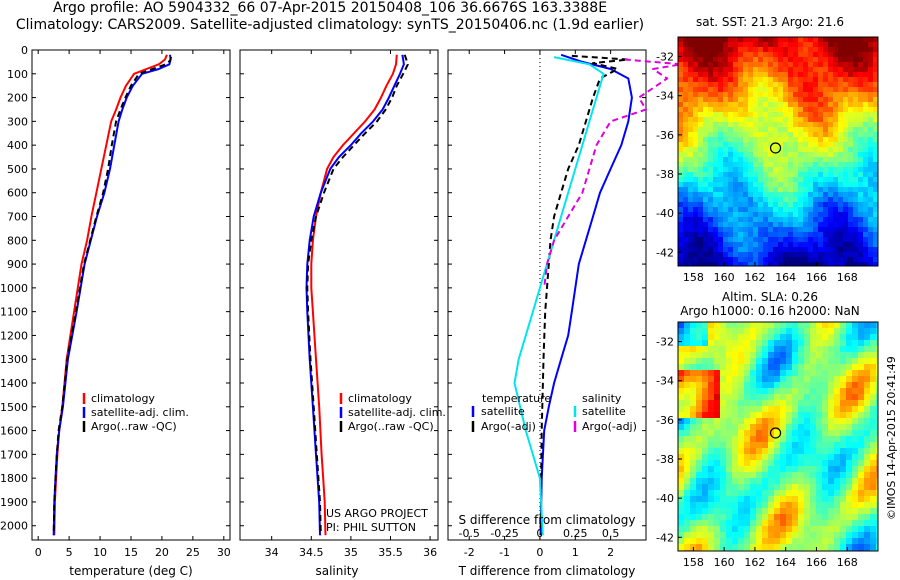 This screenshot has height=580, width=900. What do you see at coordinates (14, 502) in the screenshot?
I see `y-tick-label: 1900` at bounding box center [14, 502].